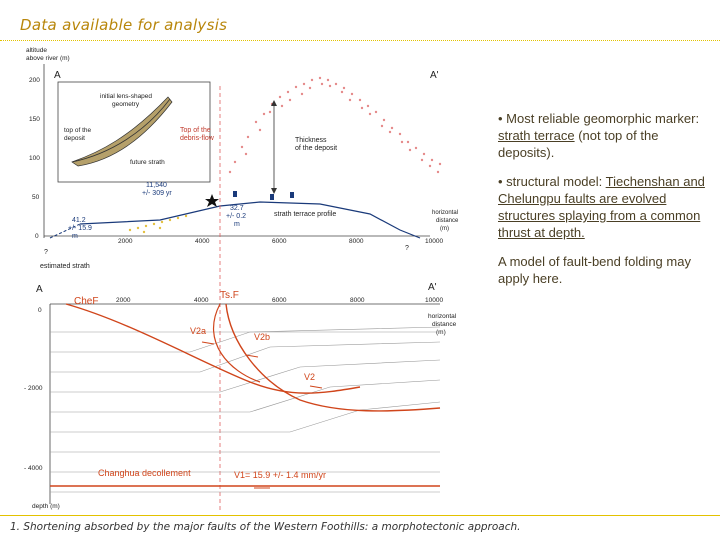 The image size is (720, 540). What do you see at coordinates (125, 241) in the screenshot?
I see `profile-xtick-2000: 2000` at bounding box center [125, 241].